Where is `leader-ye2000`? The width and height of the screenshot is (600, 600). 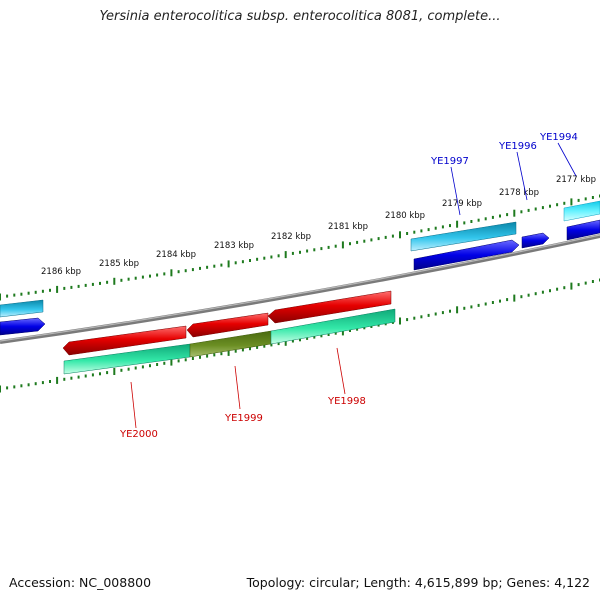
leader-ye2000 is located at coordinates (133, 405).